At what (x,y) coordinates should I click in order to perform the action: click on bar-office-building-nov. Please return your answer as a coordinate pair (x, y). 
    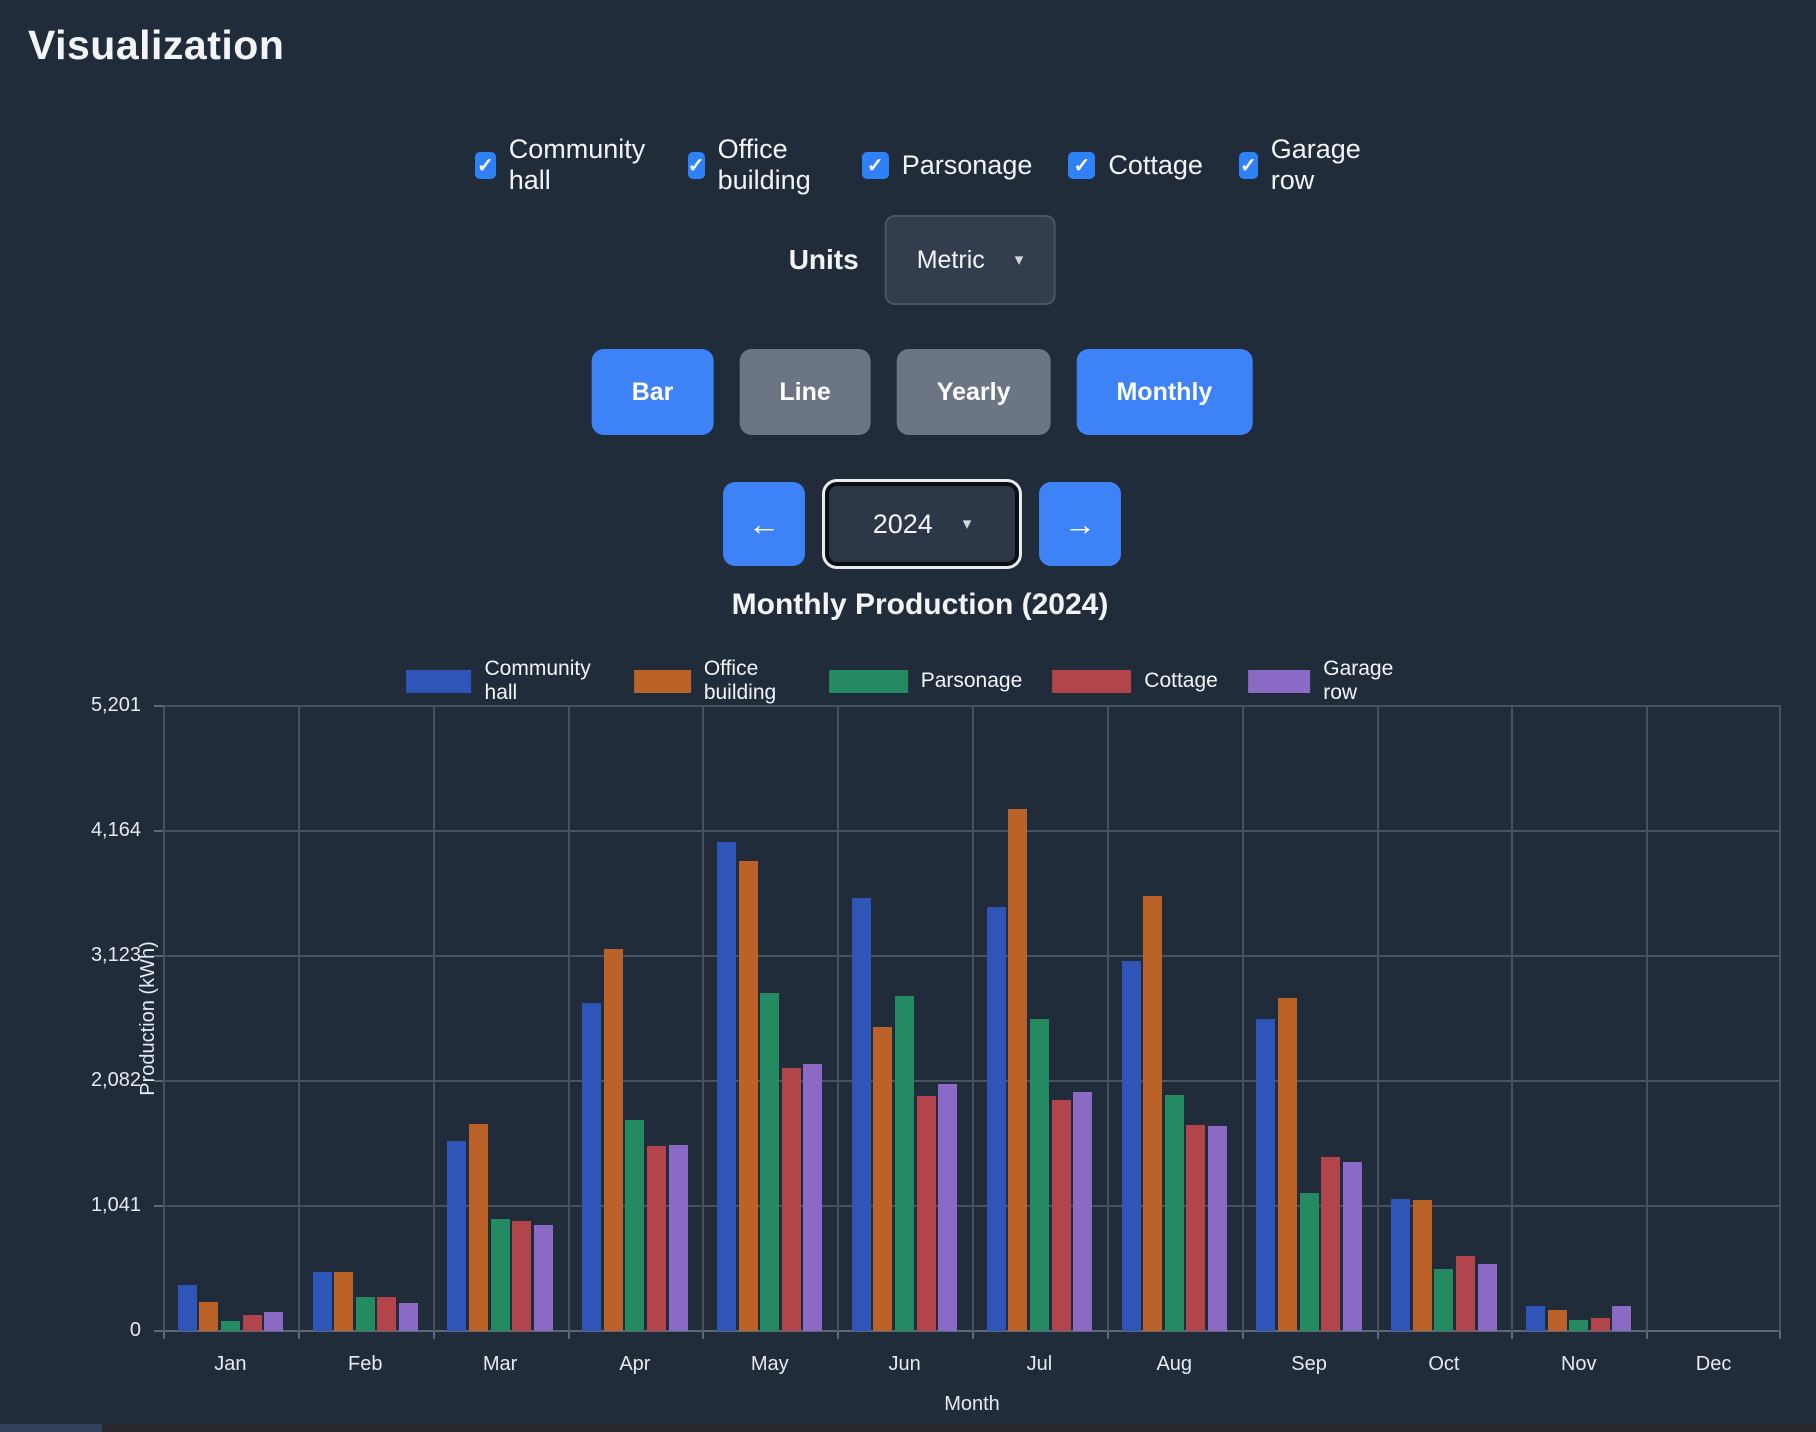
    Looking at the image, I should click on (1557, 1320).